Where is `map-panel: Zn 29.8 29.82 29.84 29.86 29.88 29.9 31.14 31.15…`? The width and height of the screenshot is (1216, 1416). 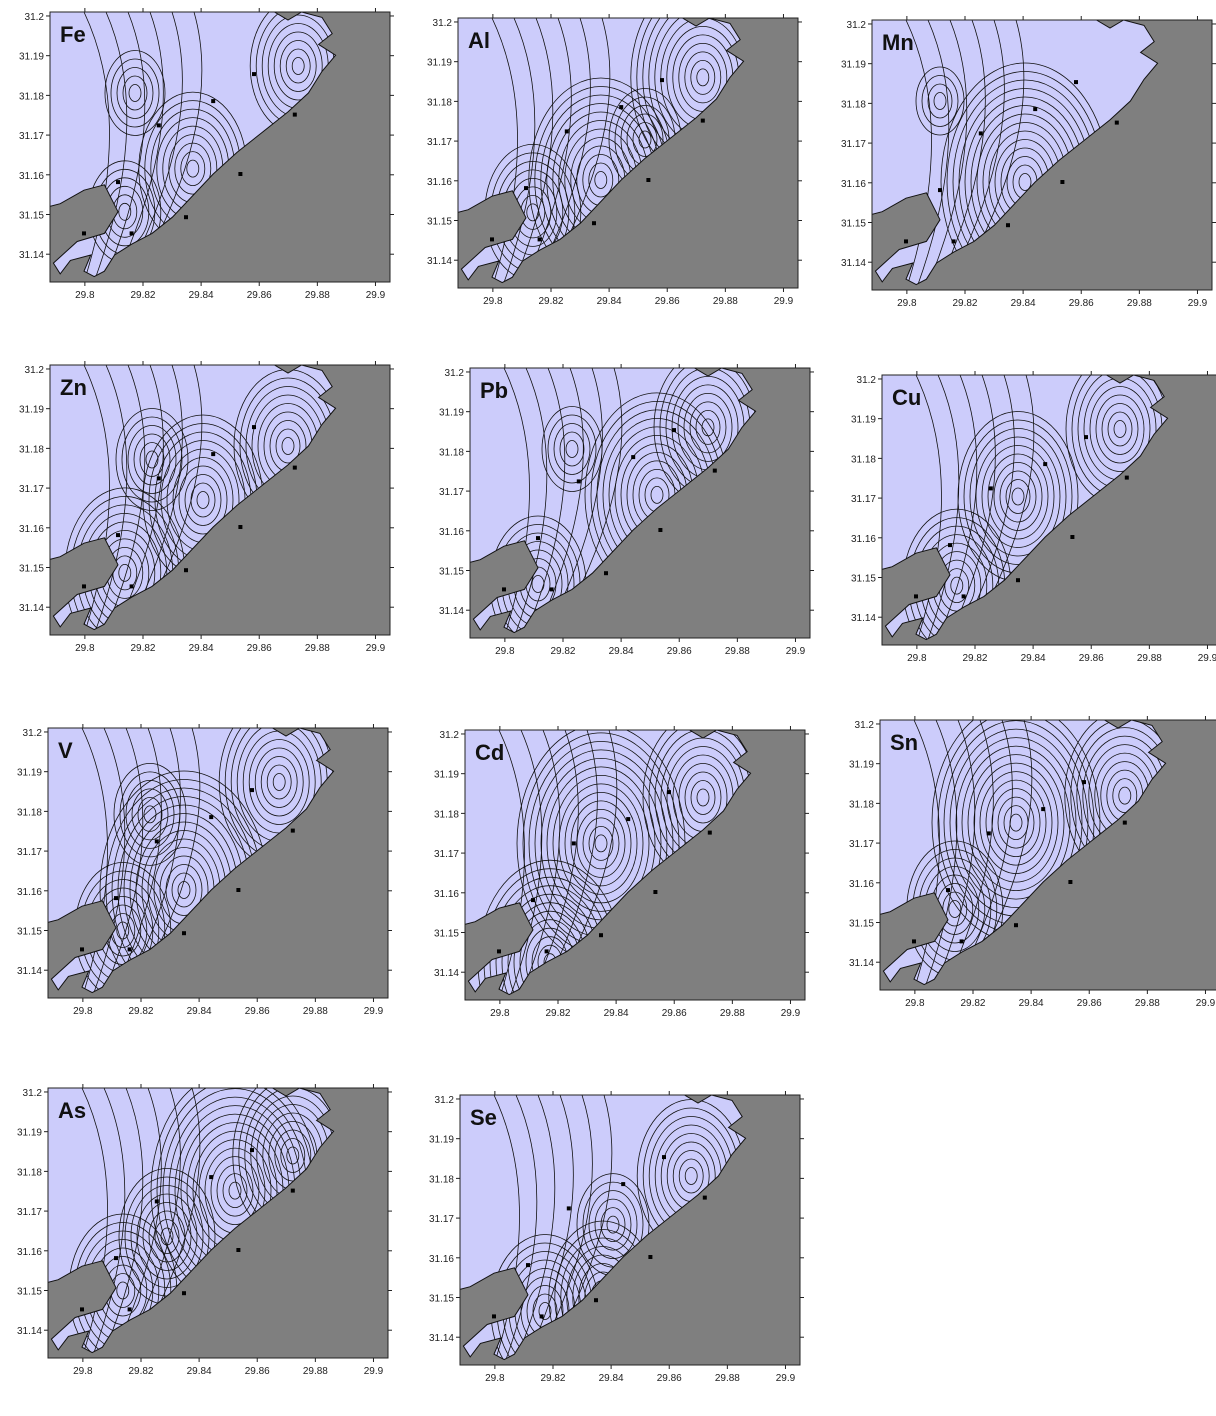
map-panel: Zn 29.8 29.82 29.84 29.86 29.88 29.9 31.14 31.15… is located at coordinates (206, 507).